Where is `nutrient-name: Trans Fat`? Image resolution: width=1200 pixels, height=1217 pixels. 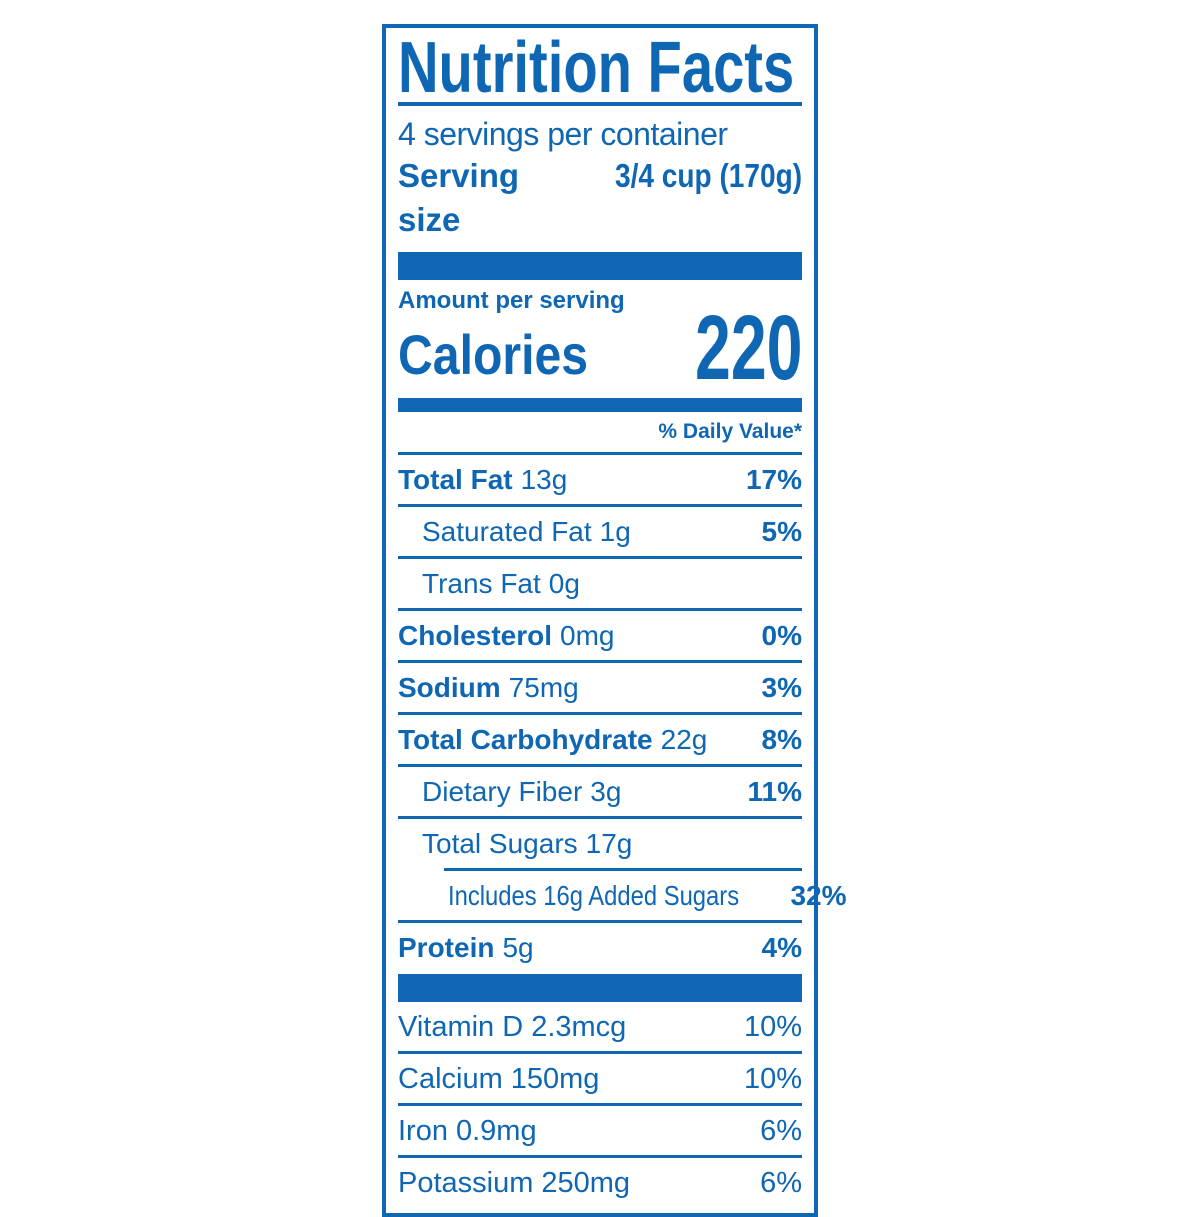 nutrient-name: Trans Fat is located at coordinates (481, 583).